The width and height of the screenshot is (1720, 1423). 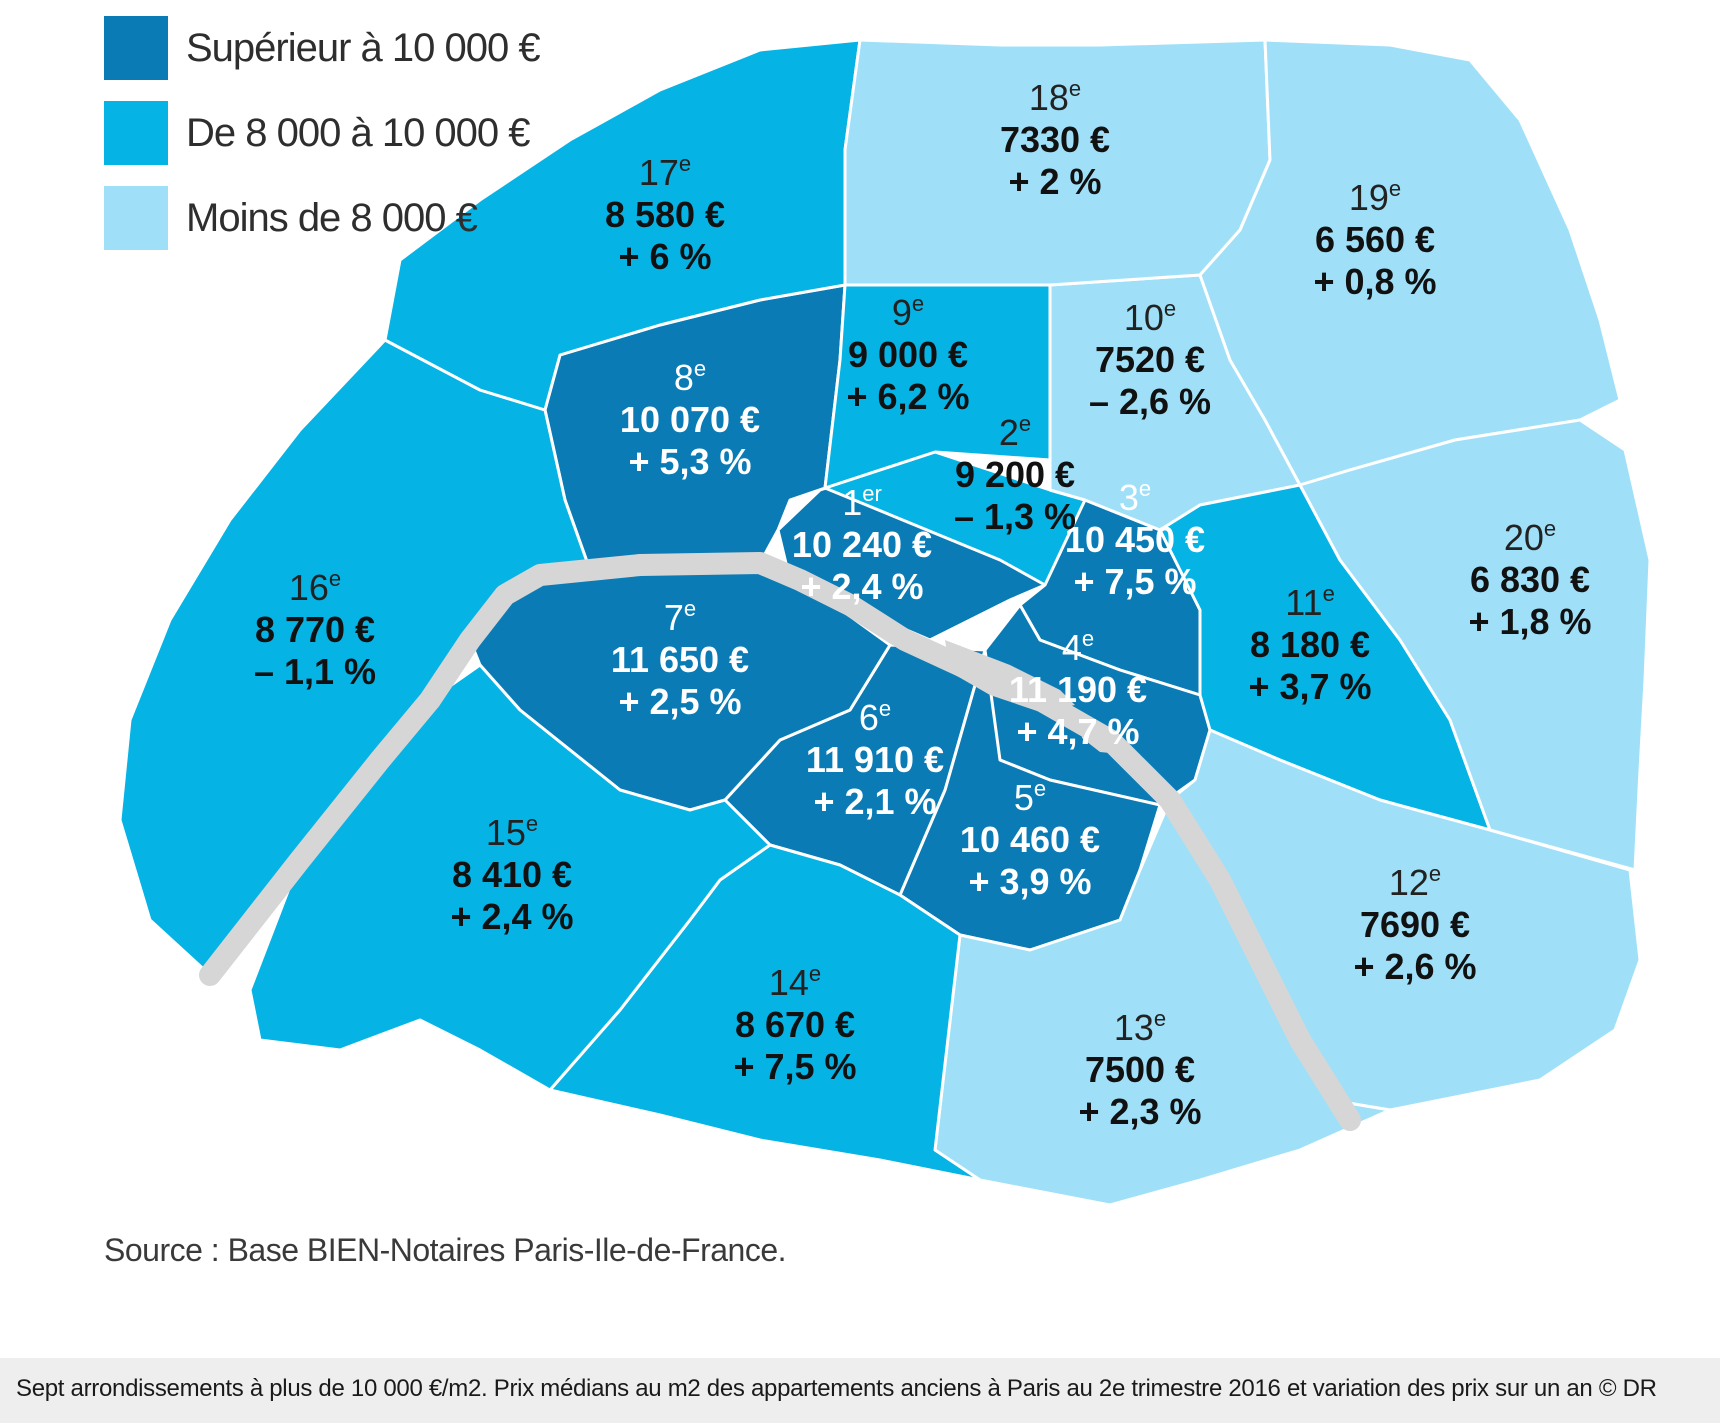 I want to click on legend-swatch-high, so click(x=136, y=48).